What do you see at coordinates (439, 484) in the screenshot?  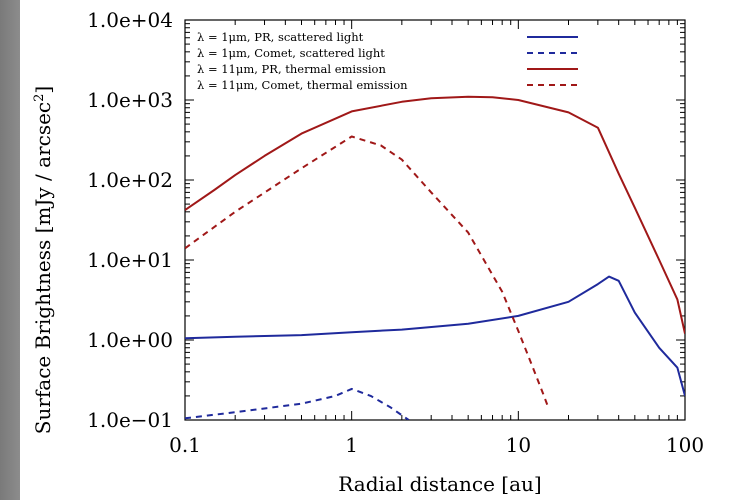 I see `x-axis-title: Radial distance [au]` at bounding box center [439, 484].